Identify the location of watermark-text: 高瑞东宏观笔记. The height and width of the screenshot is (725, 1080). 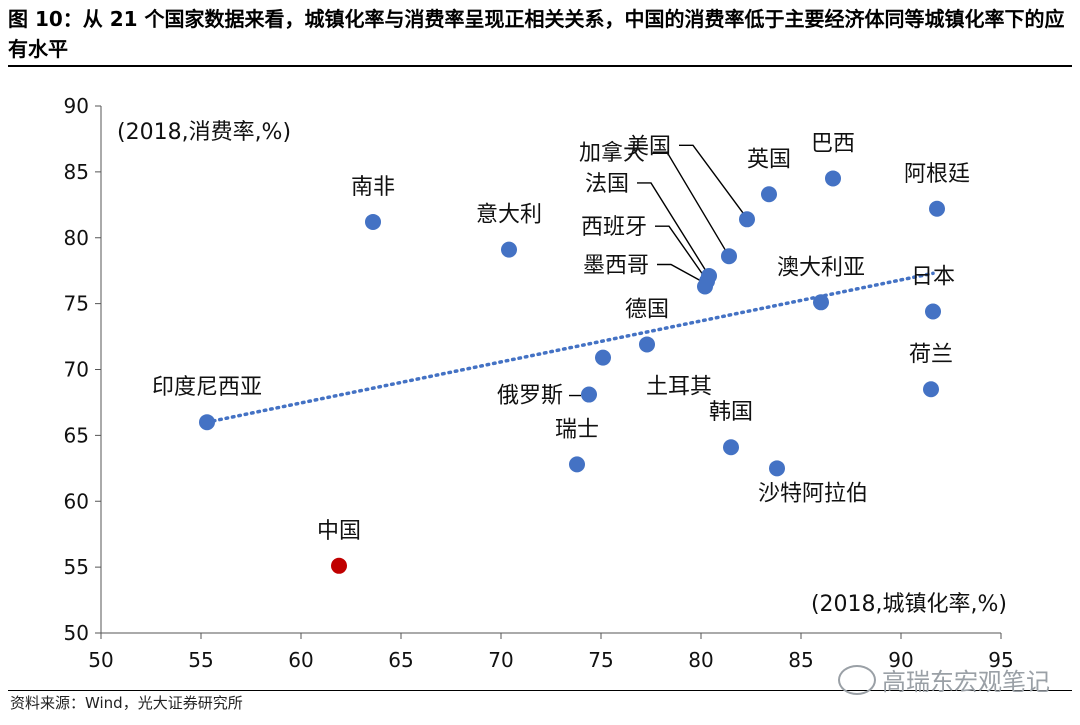
(966, 682).